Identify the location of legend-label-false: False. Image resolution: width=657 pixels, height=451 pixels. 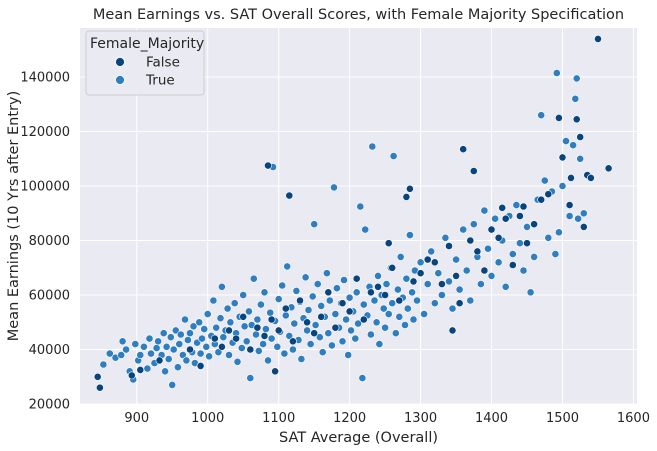
(163, 63).